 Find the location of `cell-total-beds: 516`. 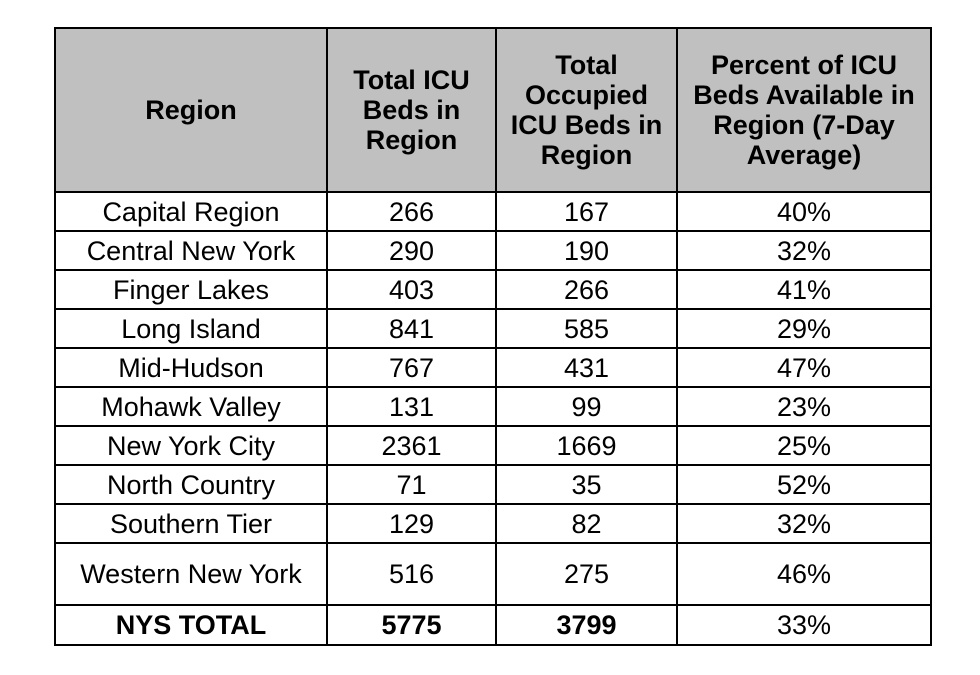

cell-total-beds: 516 is located at coordinates (411, 574).